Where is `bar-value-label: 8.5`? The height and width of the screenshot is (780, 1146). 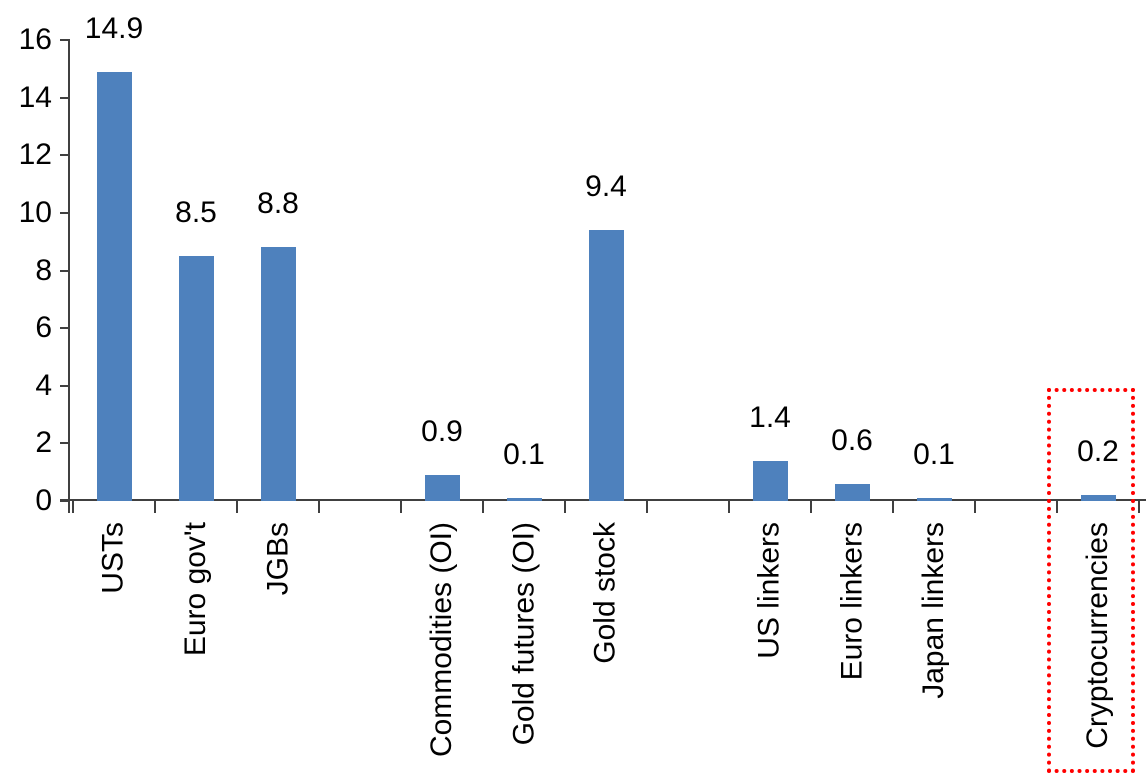 bar-value-label: 8.5 is located at coordinates (196, 212).